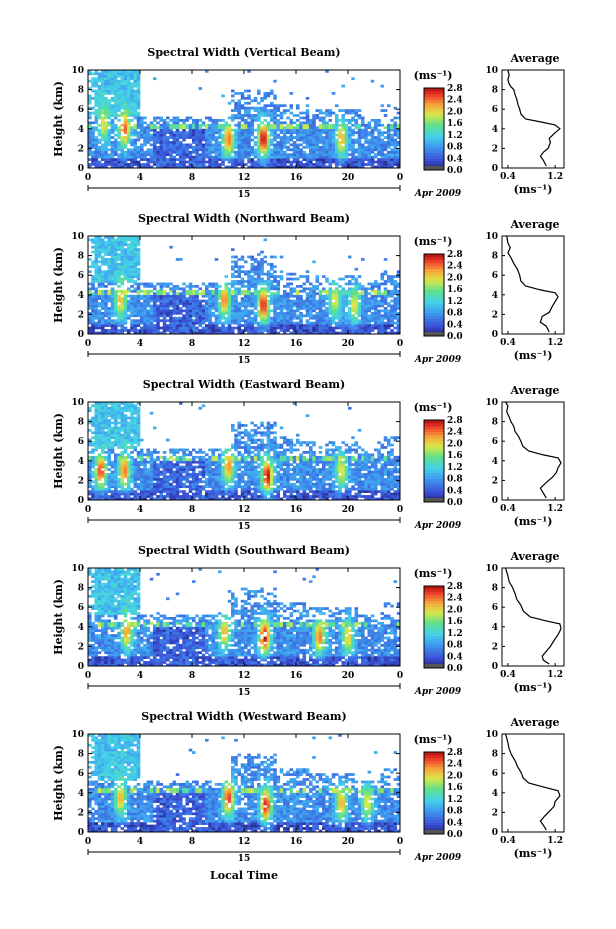  Describe the element at coordinates (438, 122) in the screenshot. I see `colorbar: 0.00.40.81.21.62.02.42.8(ms⁻¹)` at that location.